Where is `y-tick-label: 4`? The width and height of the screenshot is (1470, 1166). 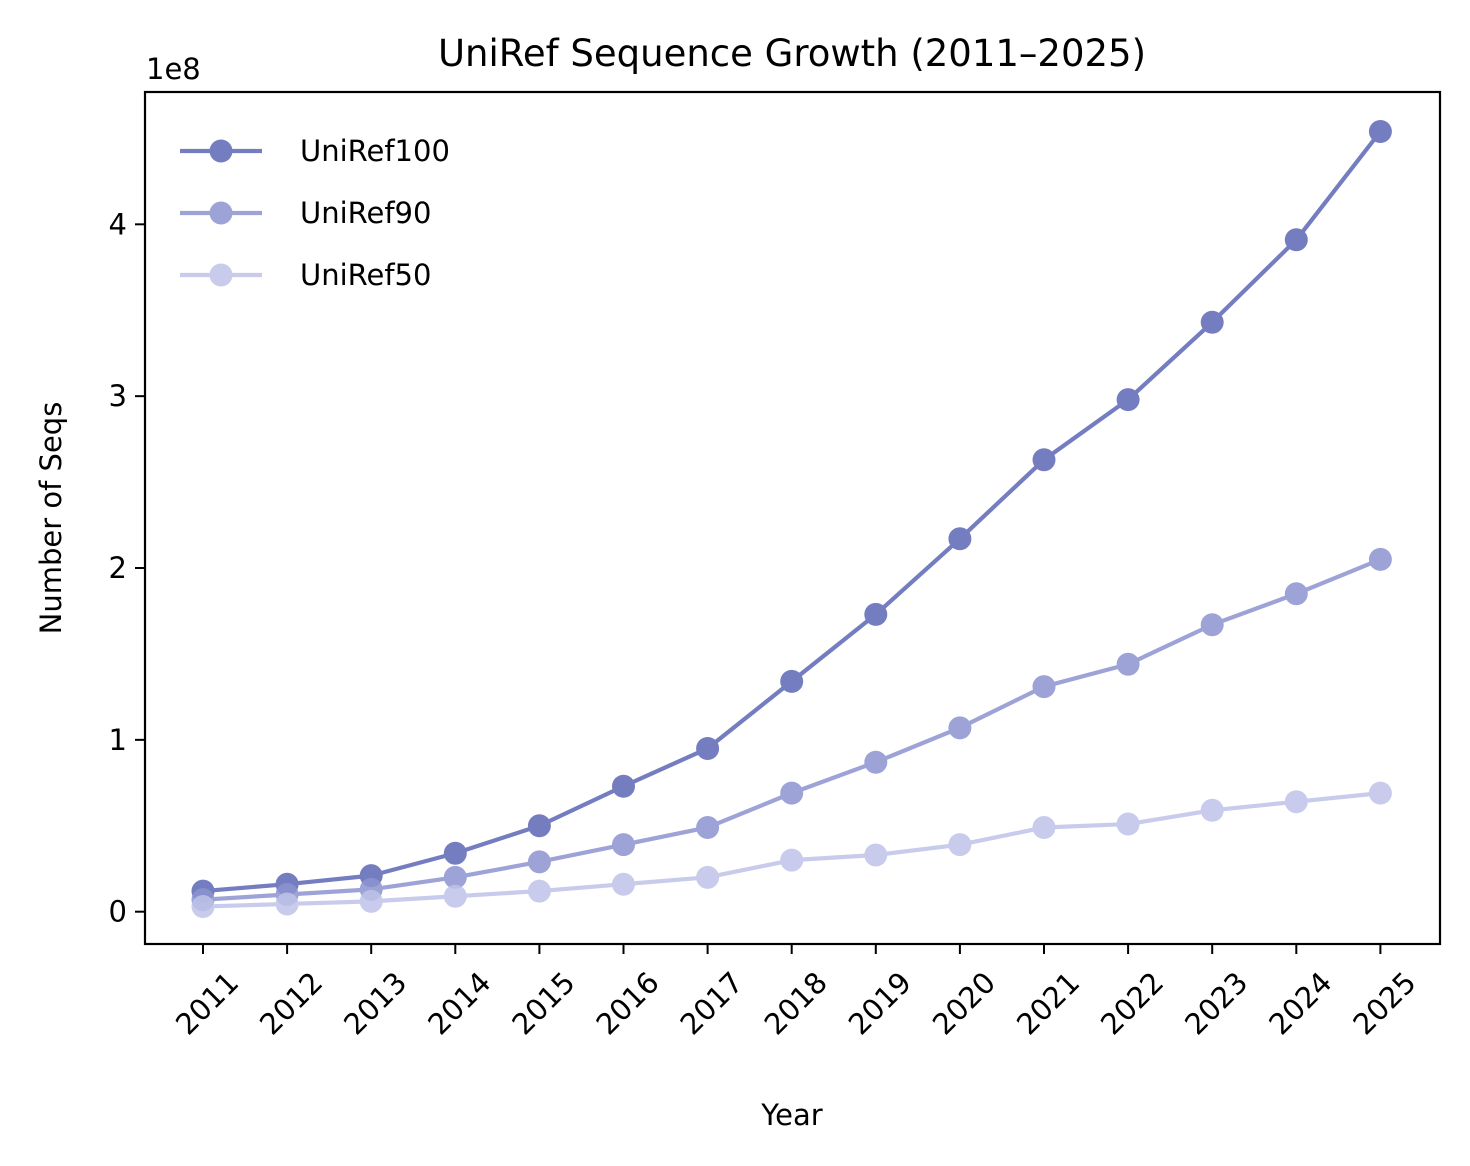
y-tick-label: 4 is located at coordinates (118, 224).